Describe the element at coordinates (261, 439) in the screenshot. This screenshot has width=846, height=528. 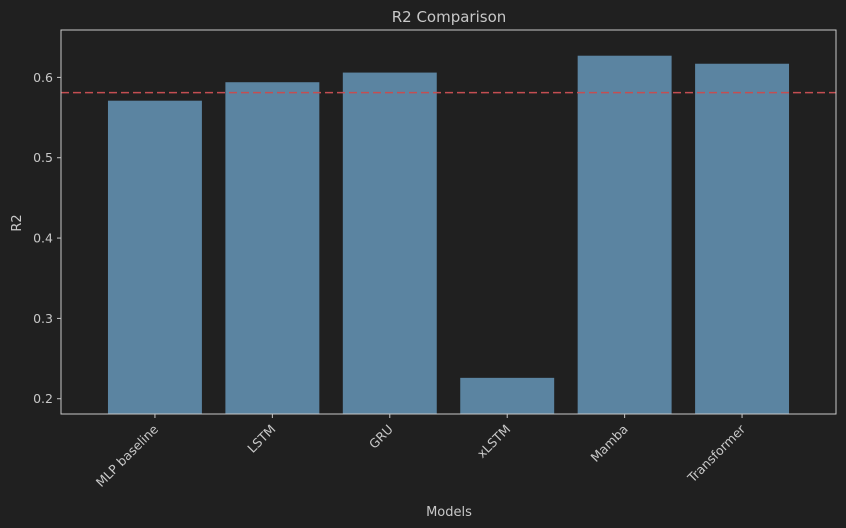
I see `x-tick-label: LSTM` at that location.